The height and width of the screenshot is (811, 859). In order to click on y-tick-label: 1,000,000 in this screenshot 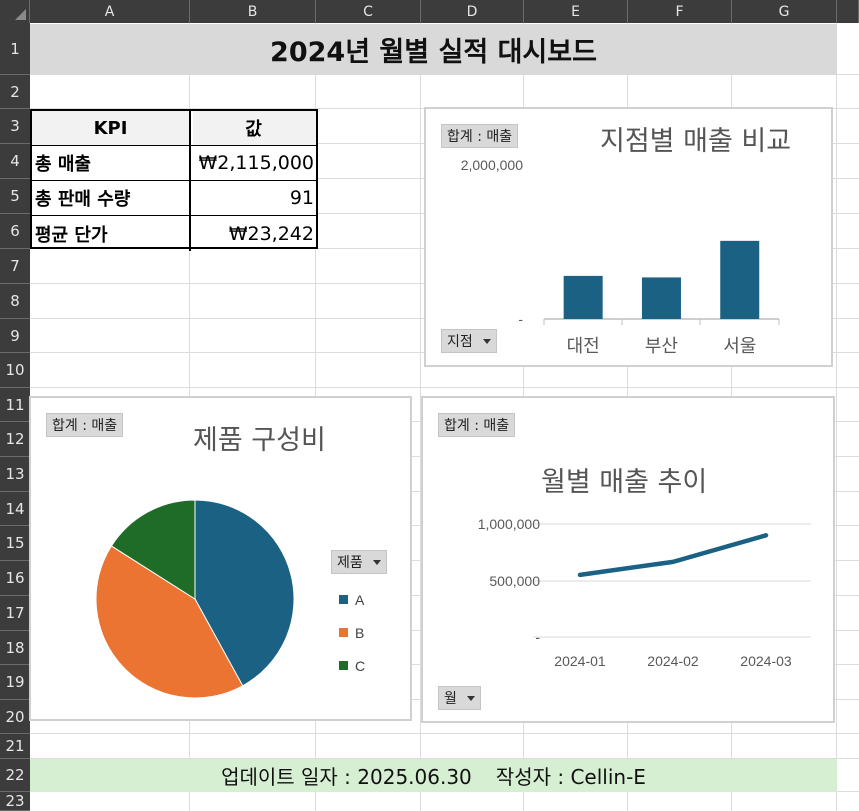, I will do `click(509, 524)`.